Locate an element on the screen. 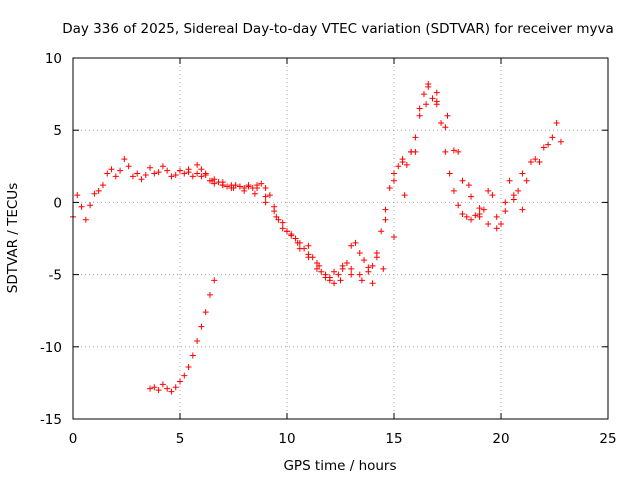 The image size is (640, 480). y-tick-label: -15 is located at coordinates (51, 420).